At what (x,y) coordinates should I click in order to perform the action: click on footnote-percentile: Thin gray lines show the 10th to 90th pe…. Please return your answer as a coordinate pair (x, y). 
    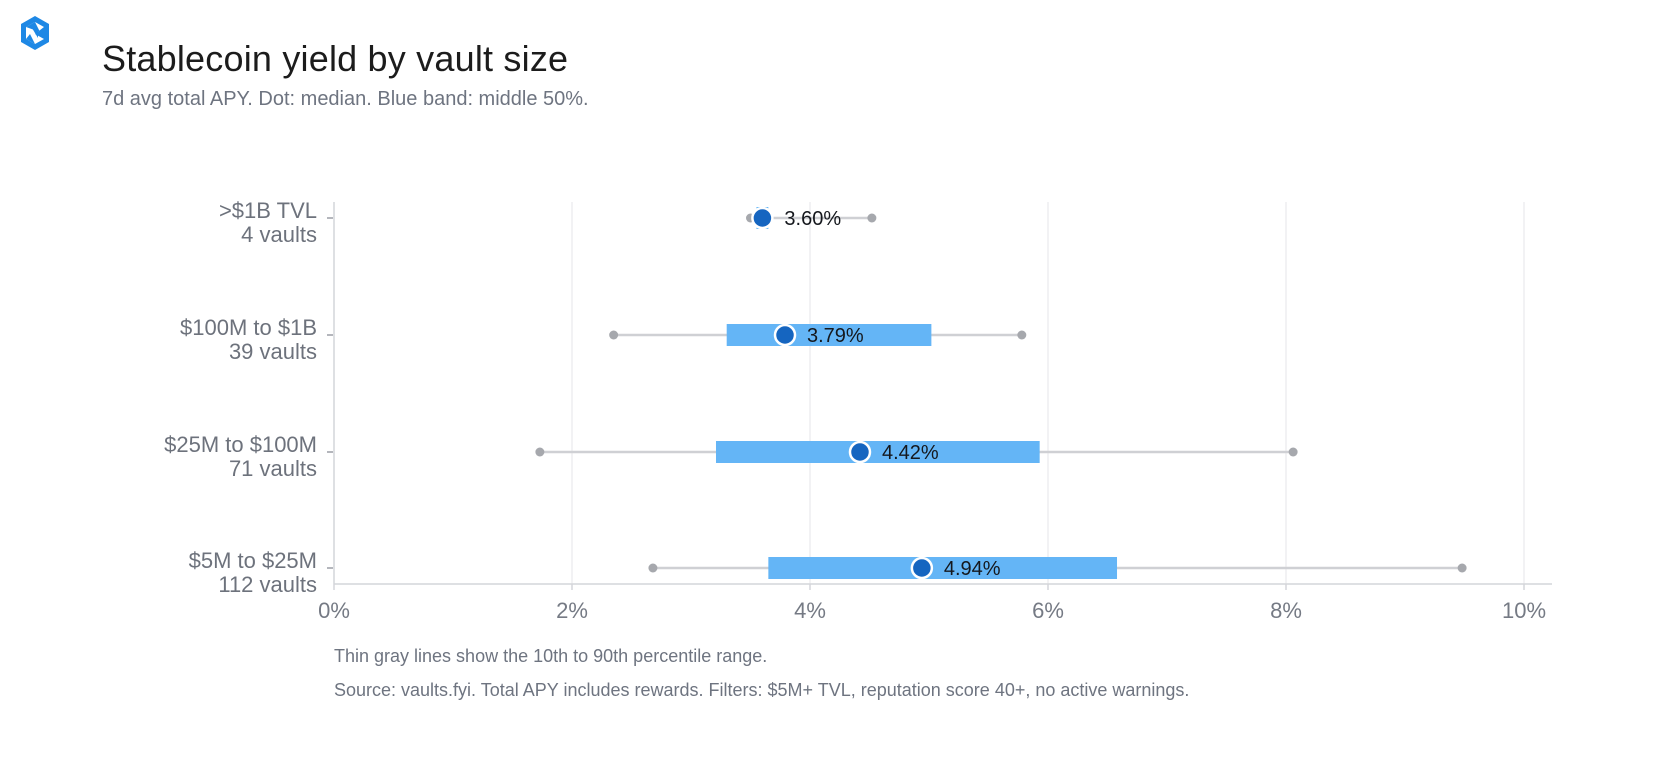
    Looking at the image, I should click on (551, 656).